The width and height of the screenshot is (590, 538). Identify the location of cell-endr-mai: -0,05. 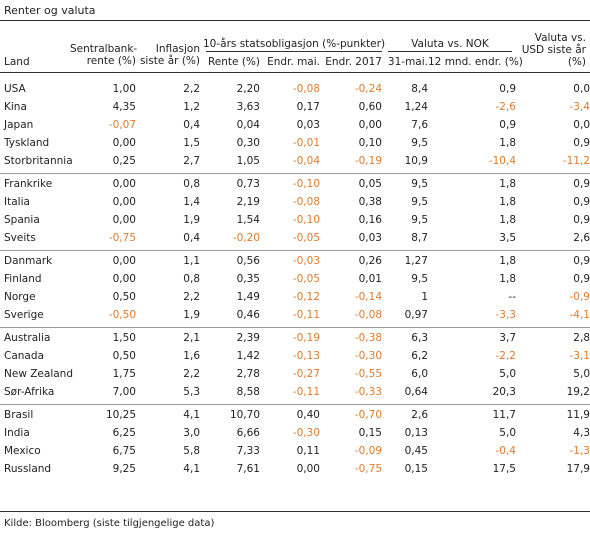
(306, 279).